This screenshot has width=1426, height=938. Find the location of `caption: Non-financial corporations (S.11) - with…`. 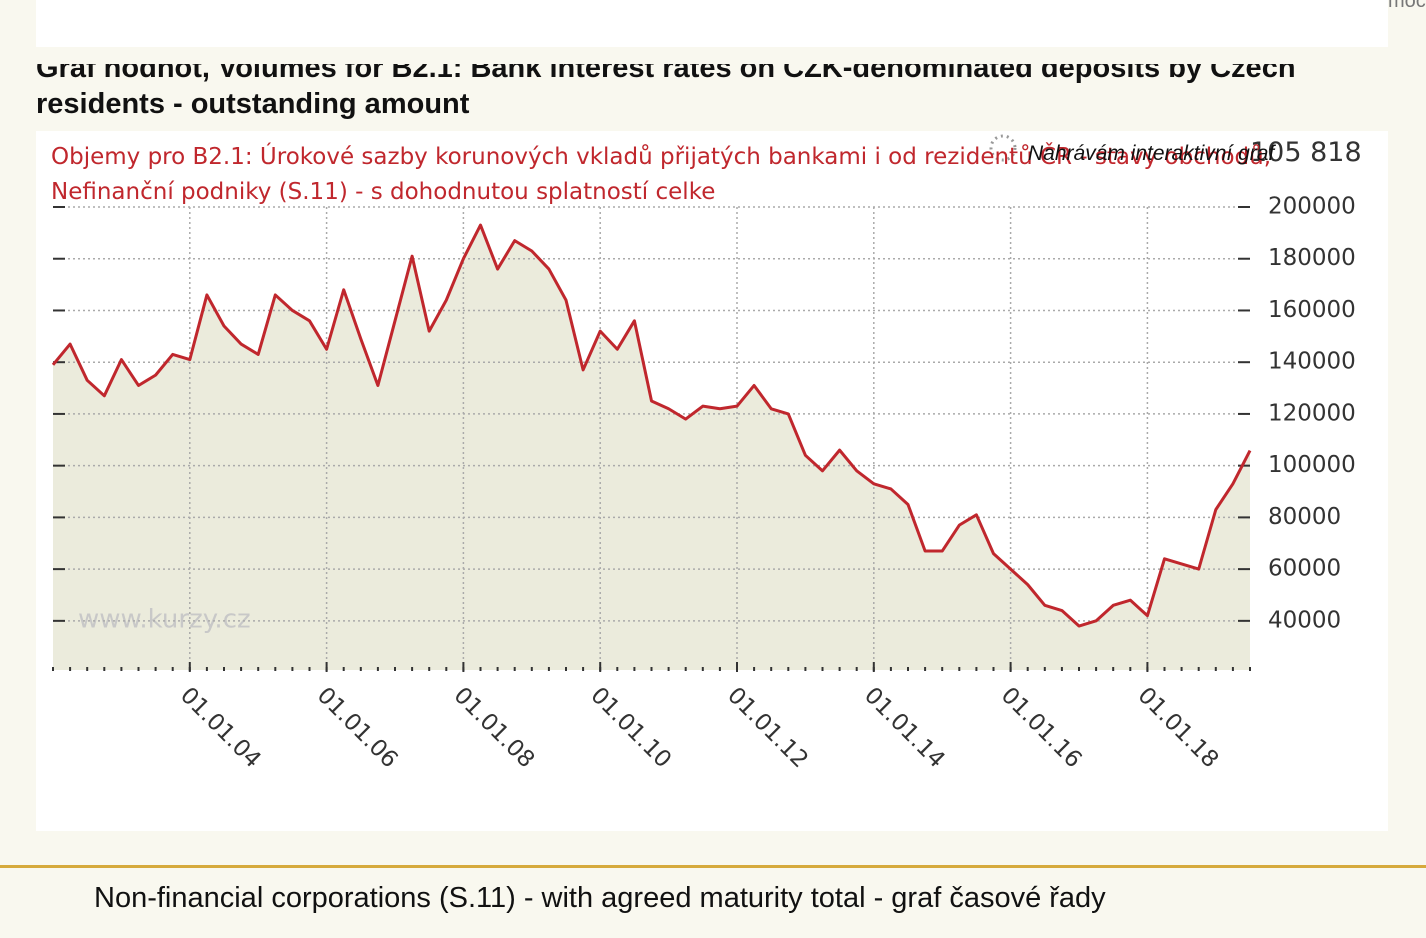

caption: Non-financial corporations (S.11) - with… is located at coordinates (600, 898).